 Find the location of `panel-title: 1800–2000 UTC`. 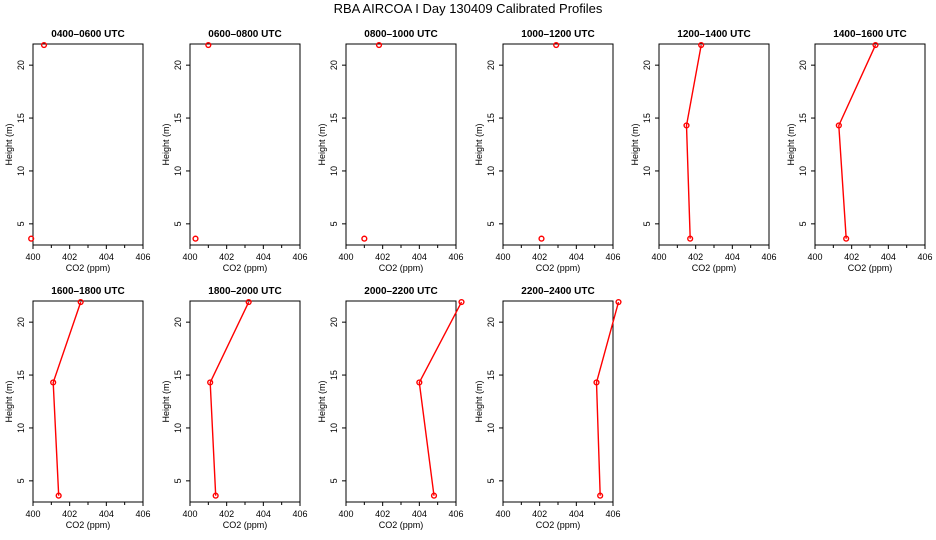

panel-title: 1800–2000 UTC is located at coordinates (244, 291).